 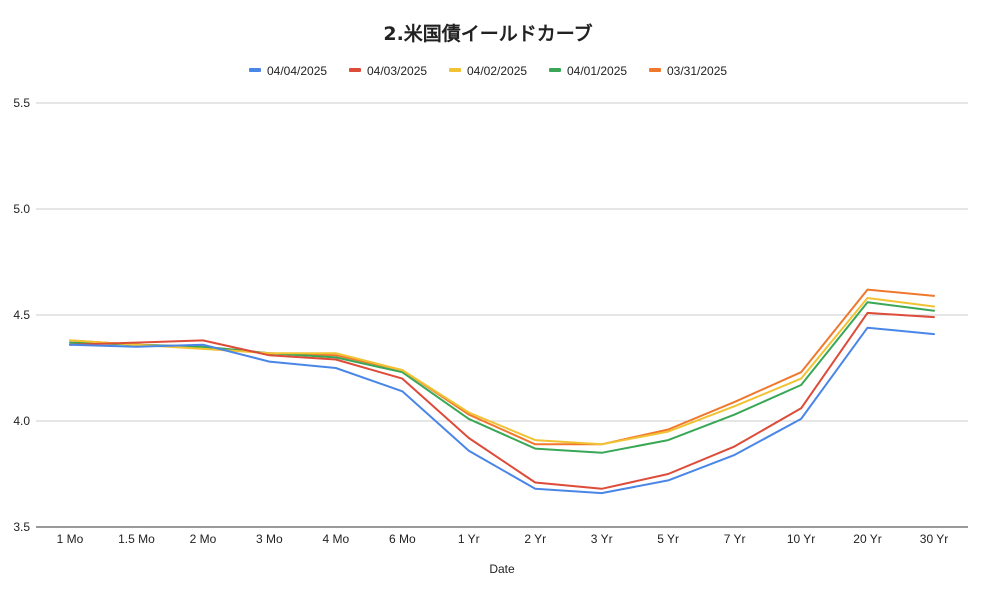 I want to click on legend-item: 04/04/2025, so click(x=288, y=71).